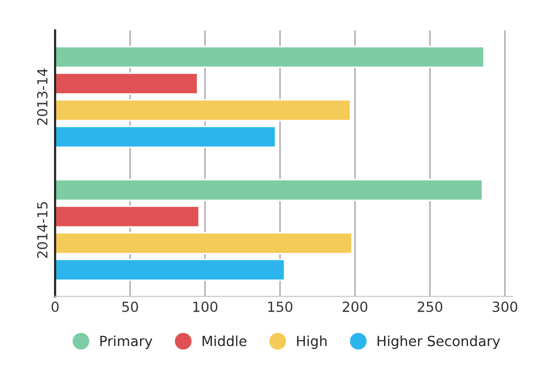 This screenshot has width=551, height=380. What do you see at coordinates (505, 307) in the screenshot?
I see `x-tick-label: 300` at bounding box center [505, 307].